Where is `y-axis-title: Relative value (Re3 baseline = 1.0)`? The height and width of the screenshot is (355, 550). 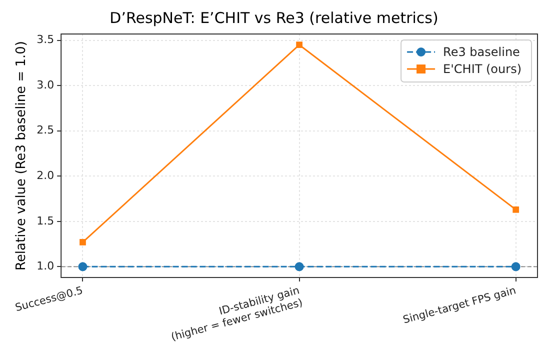
y-axis-title: Relative value (Re3 baseline = 1.0) is located at coordinates (22, 156).